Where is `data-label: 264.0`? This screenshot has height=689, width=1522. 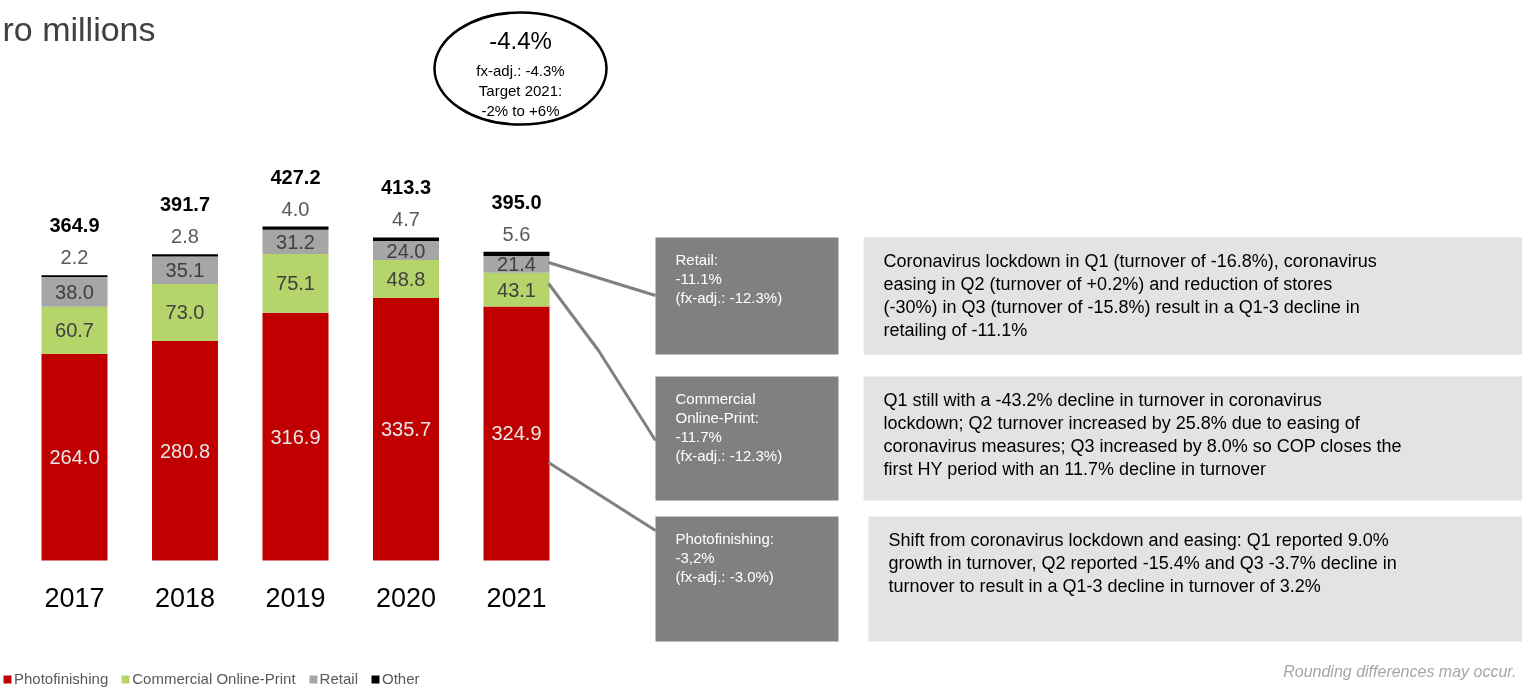 data-label: 264.0 is located at coordinates (74, 457).